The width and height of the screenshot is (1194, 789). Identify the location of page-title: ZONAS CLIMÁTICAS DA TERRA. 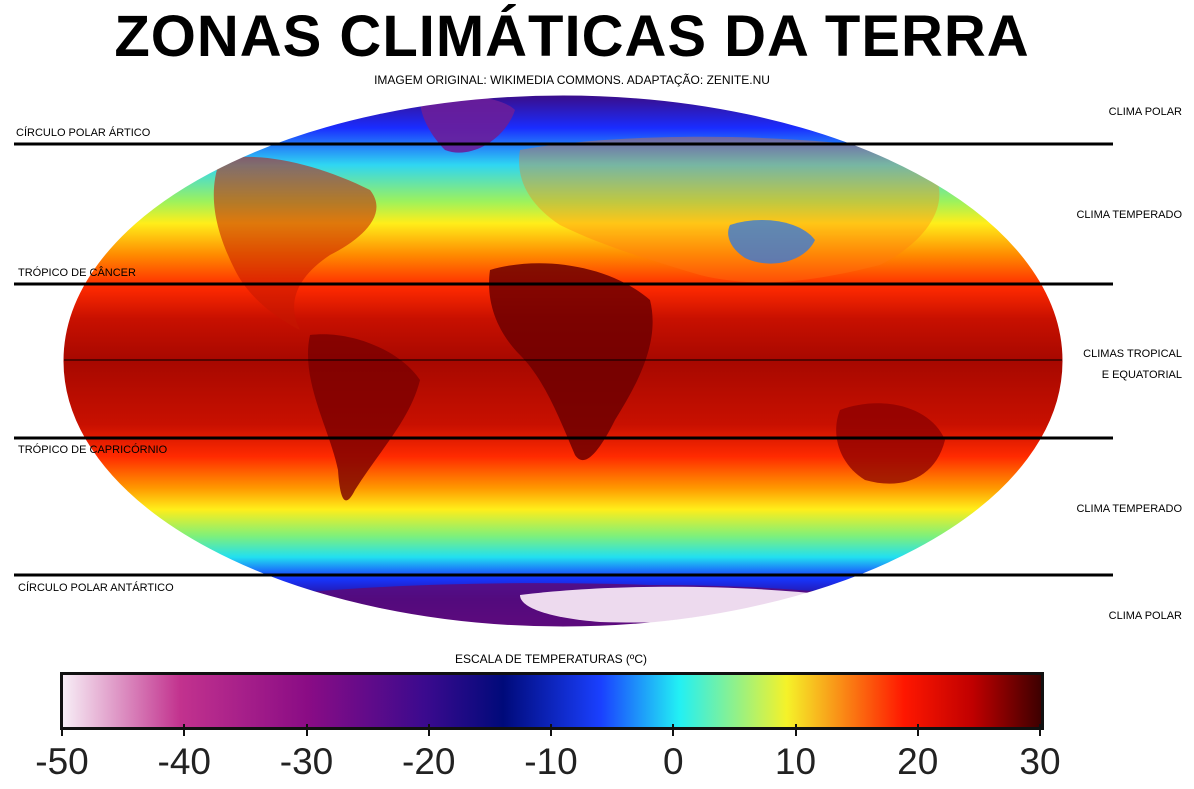
(572, 36).